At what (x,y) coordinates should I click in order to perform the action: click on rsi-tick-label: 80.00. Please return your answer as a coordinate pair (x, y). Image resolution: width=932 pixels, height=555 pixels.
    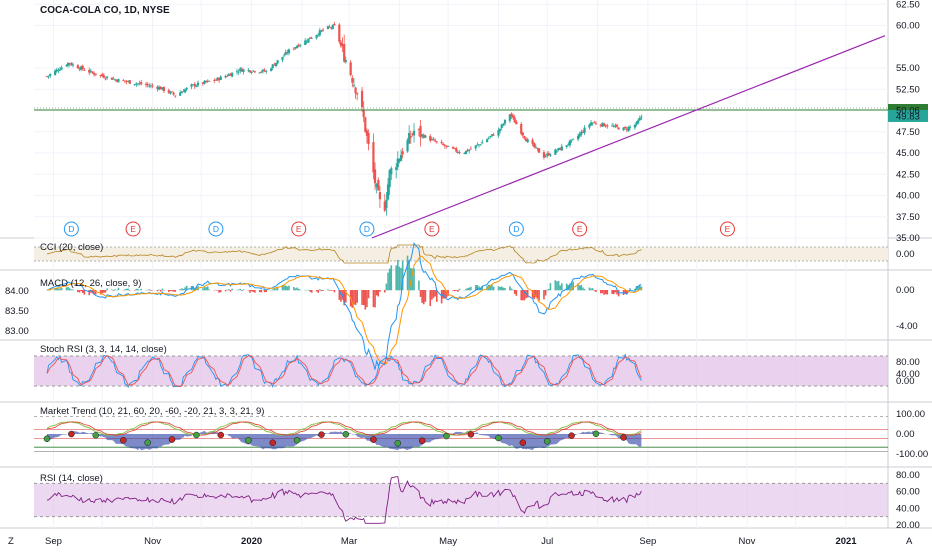
    Looking at the image, I should click on (908, 475).